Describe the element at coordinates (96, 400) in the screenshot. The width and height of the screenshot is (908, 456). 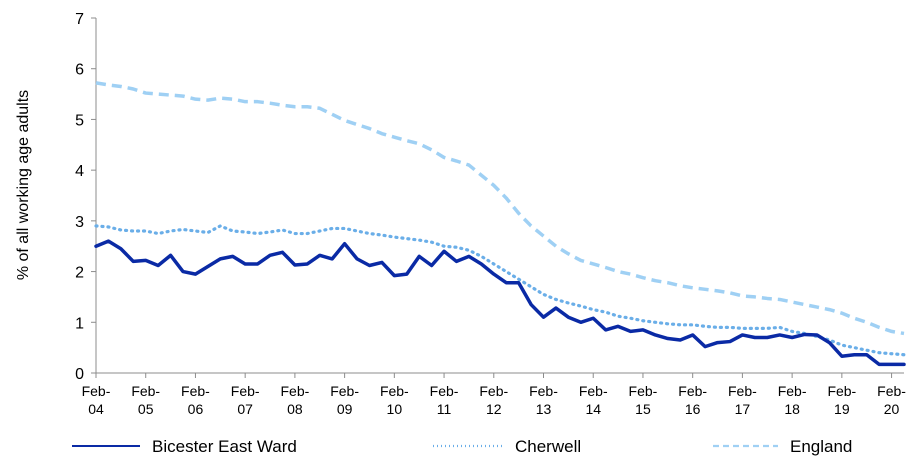
I see `x-tick-label: Feb-04` at that location.